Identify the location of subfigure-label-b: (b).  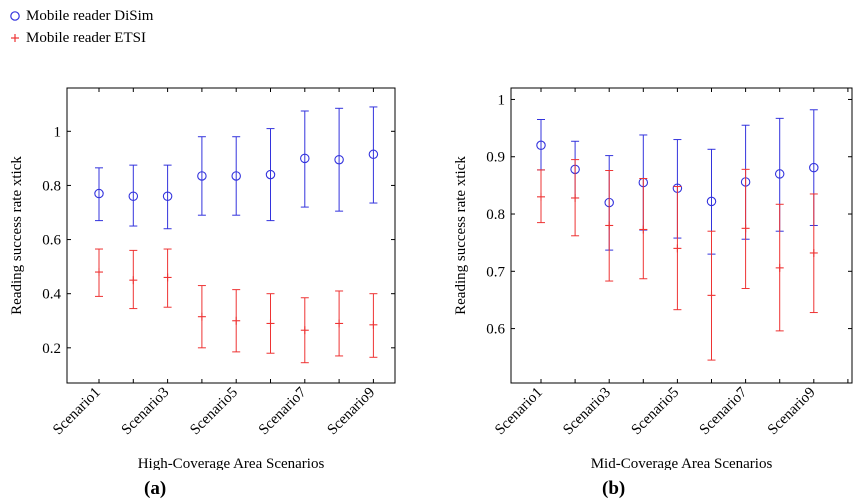
(614, 488).